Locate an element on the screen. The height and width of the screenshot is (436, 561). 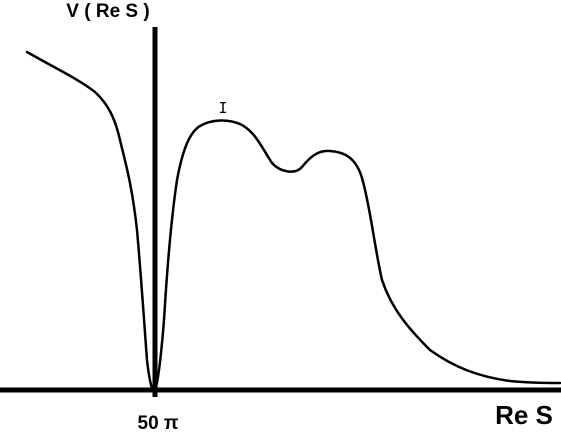
y-axis-label: V ( Re S ) is located at coordinates (107, 11).